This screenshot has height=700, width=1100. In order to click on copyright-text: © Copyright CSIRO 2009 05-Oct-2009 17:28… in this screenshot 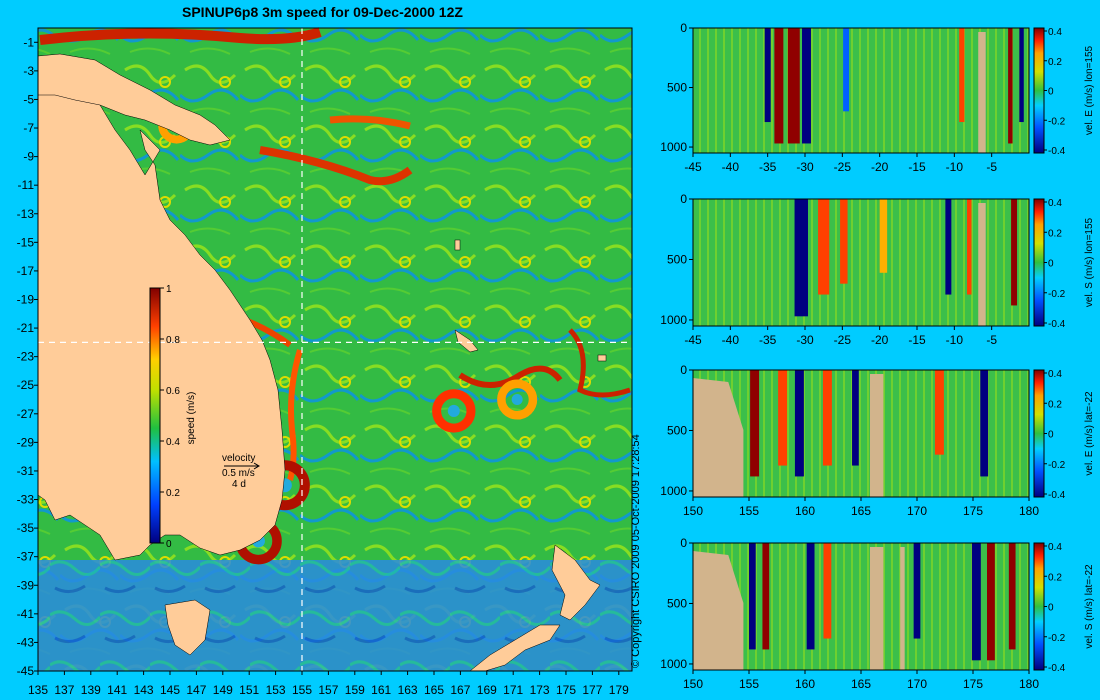, I will do `click(636, 551)`.